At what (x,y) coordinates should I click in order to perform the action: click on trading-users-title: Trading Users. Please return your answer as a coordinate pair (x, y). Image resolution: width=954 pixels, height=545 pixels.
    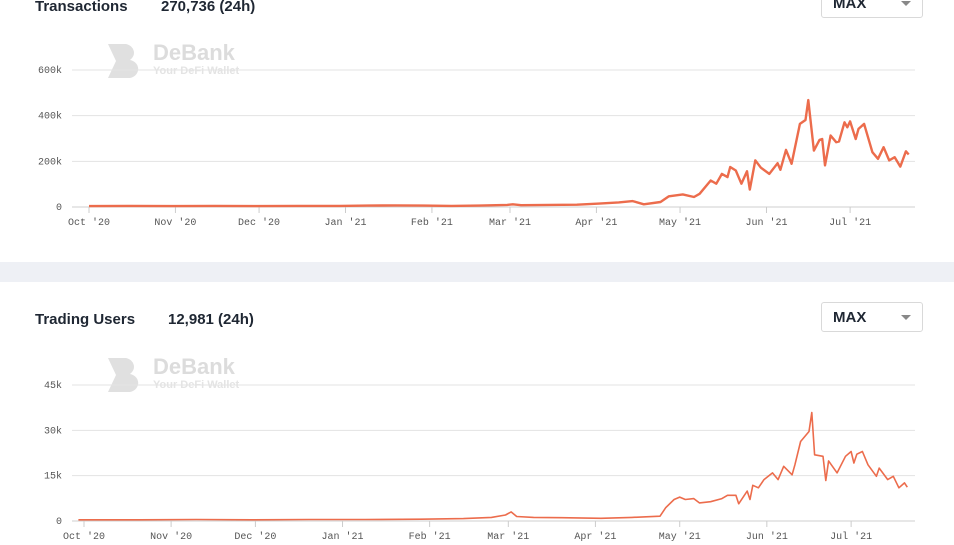
    Looking at the image, I should click on (85, 319).